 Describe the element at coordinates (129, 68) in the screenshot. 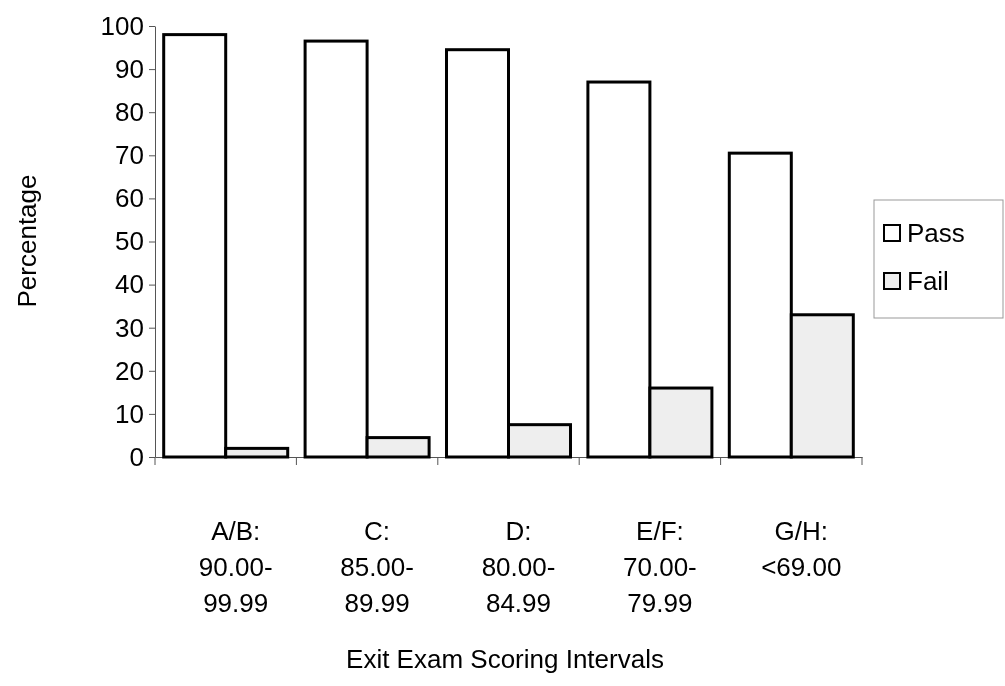

I see `y-tick-label: 90` at that location.